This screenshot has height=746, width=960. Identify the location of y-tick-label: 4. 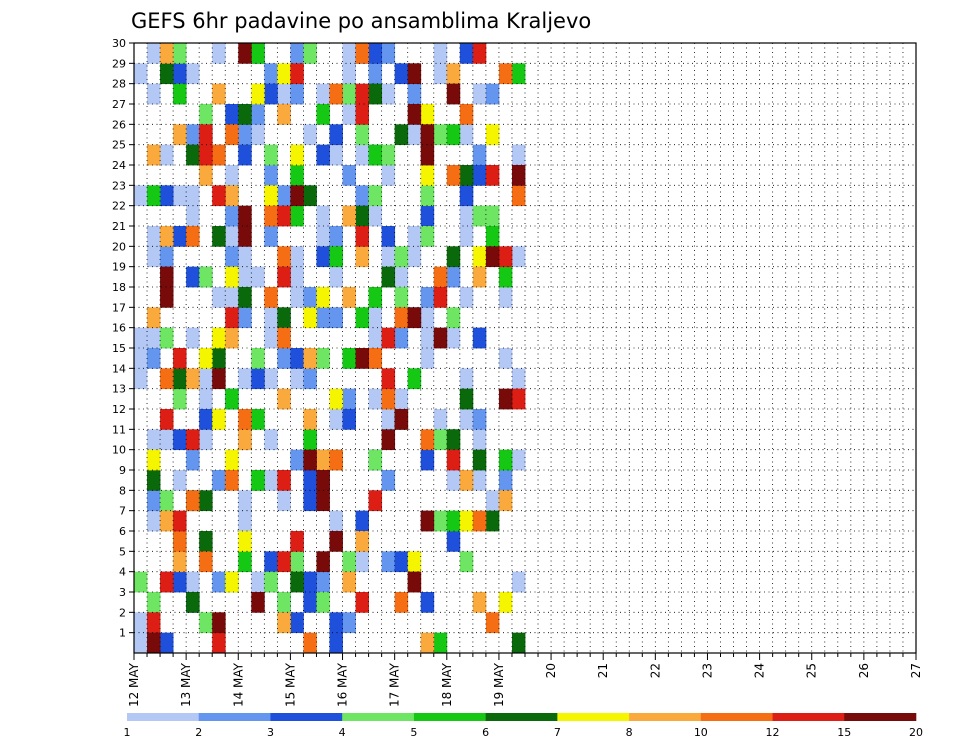
(122, 572).